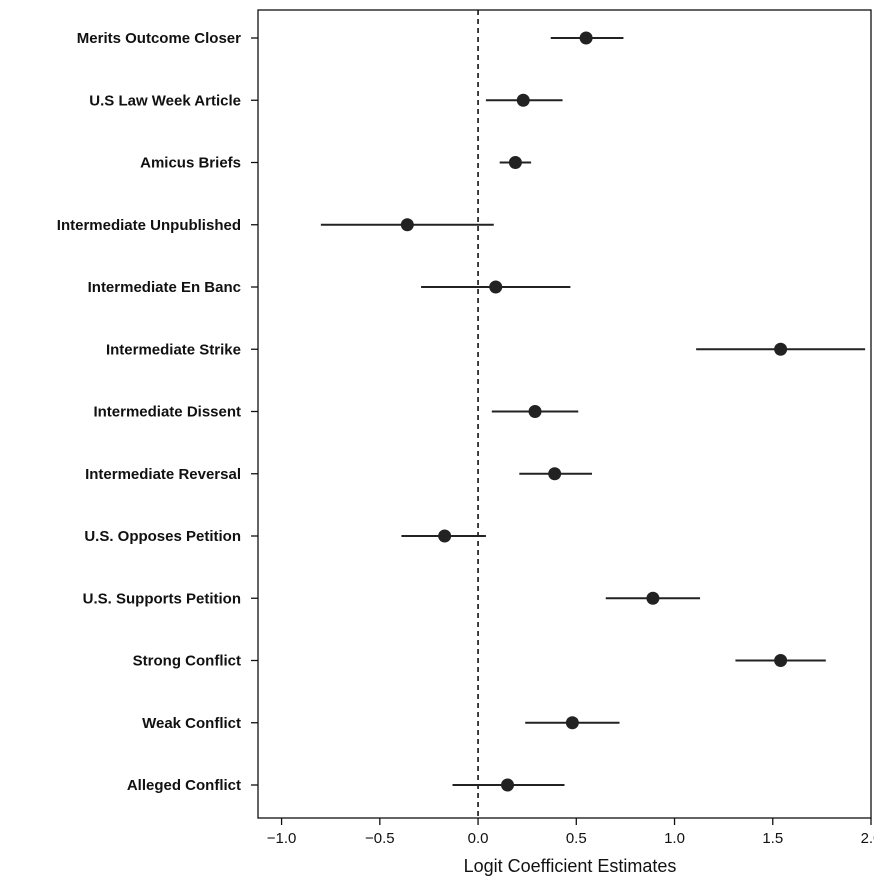 The image size is (874, 884). I want to click on x-axis-ticks, so click(576, 821).